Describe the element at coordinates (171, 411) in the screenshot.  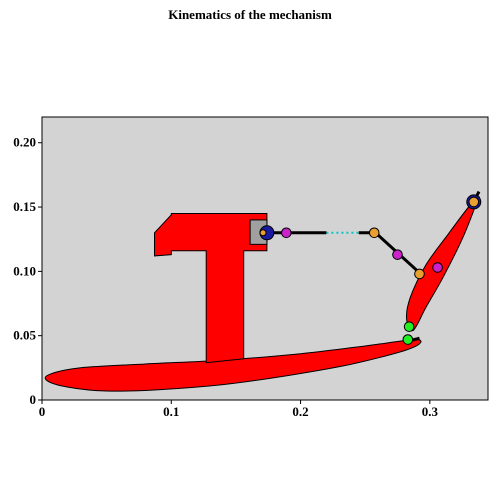
I see `x-tick-label-1: 0.1` at that location.